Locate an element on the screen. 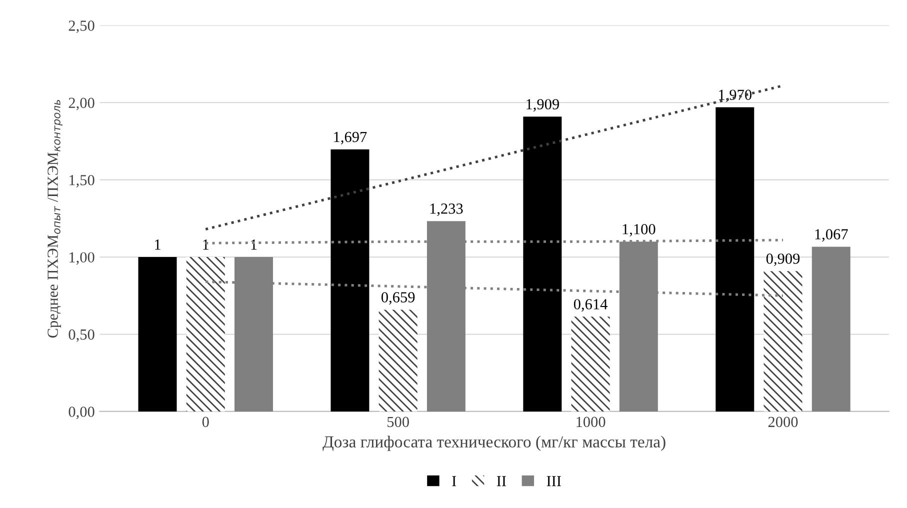 The height and width of the screenshot is (508, 907). data-label: 0,909 is located at coordinates (783, 260).